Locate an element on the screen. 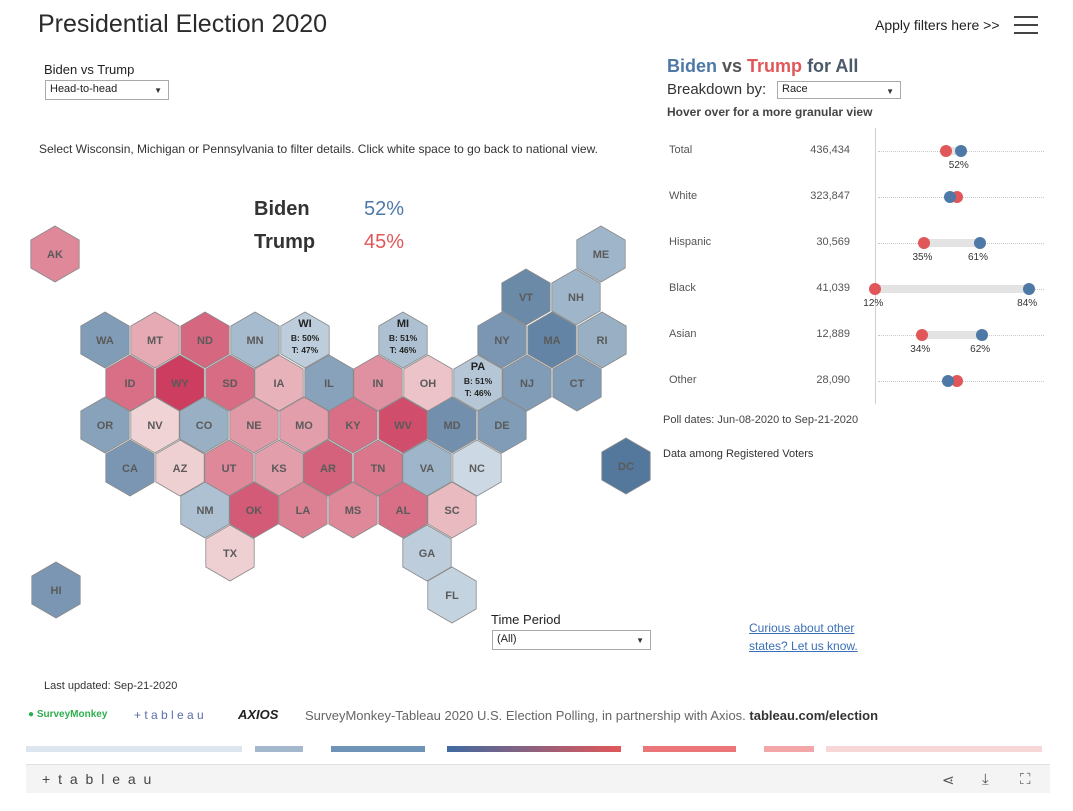  breakdown-row-count: 28,090 is located at coordinates (833, 380).